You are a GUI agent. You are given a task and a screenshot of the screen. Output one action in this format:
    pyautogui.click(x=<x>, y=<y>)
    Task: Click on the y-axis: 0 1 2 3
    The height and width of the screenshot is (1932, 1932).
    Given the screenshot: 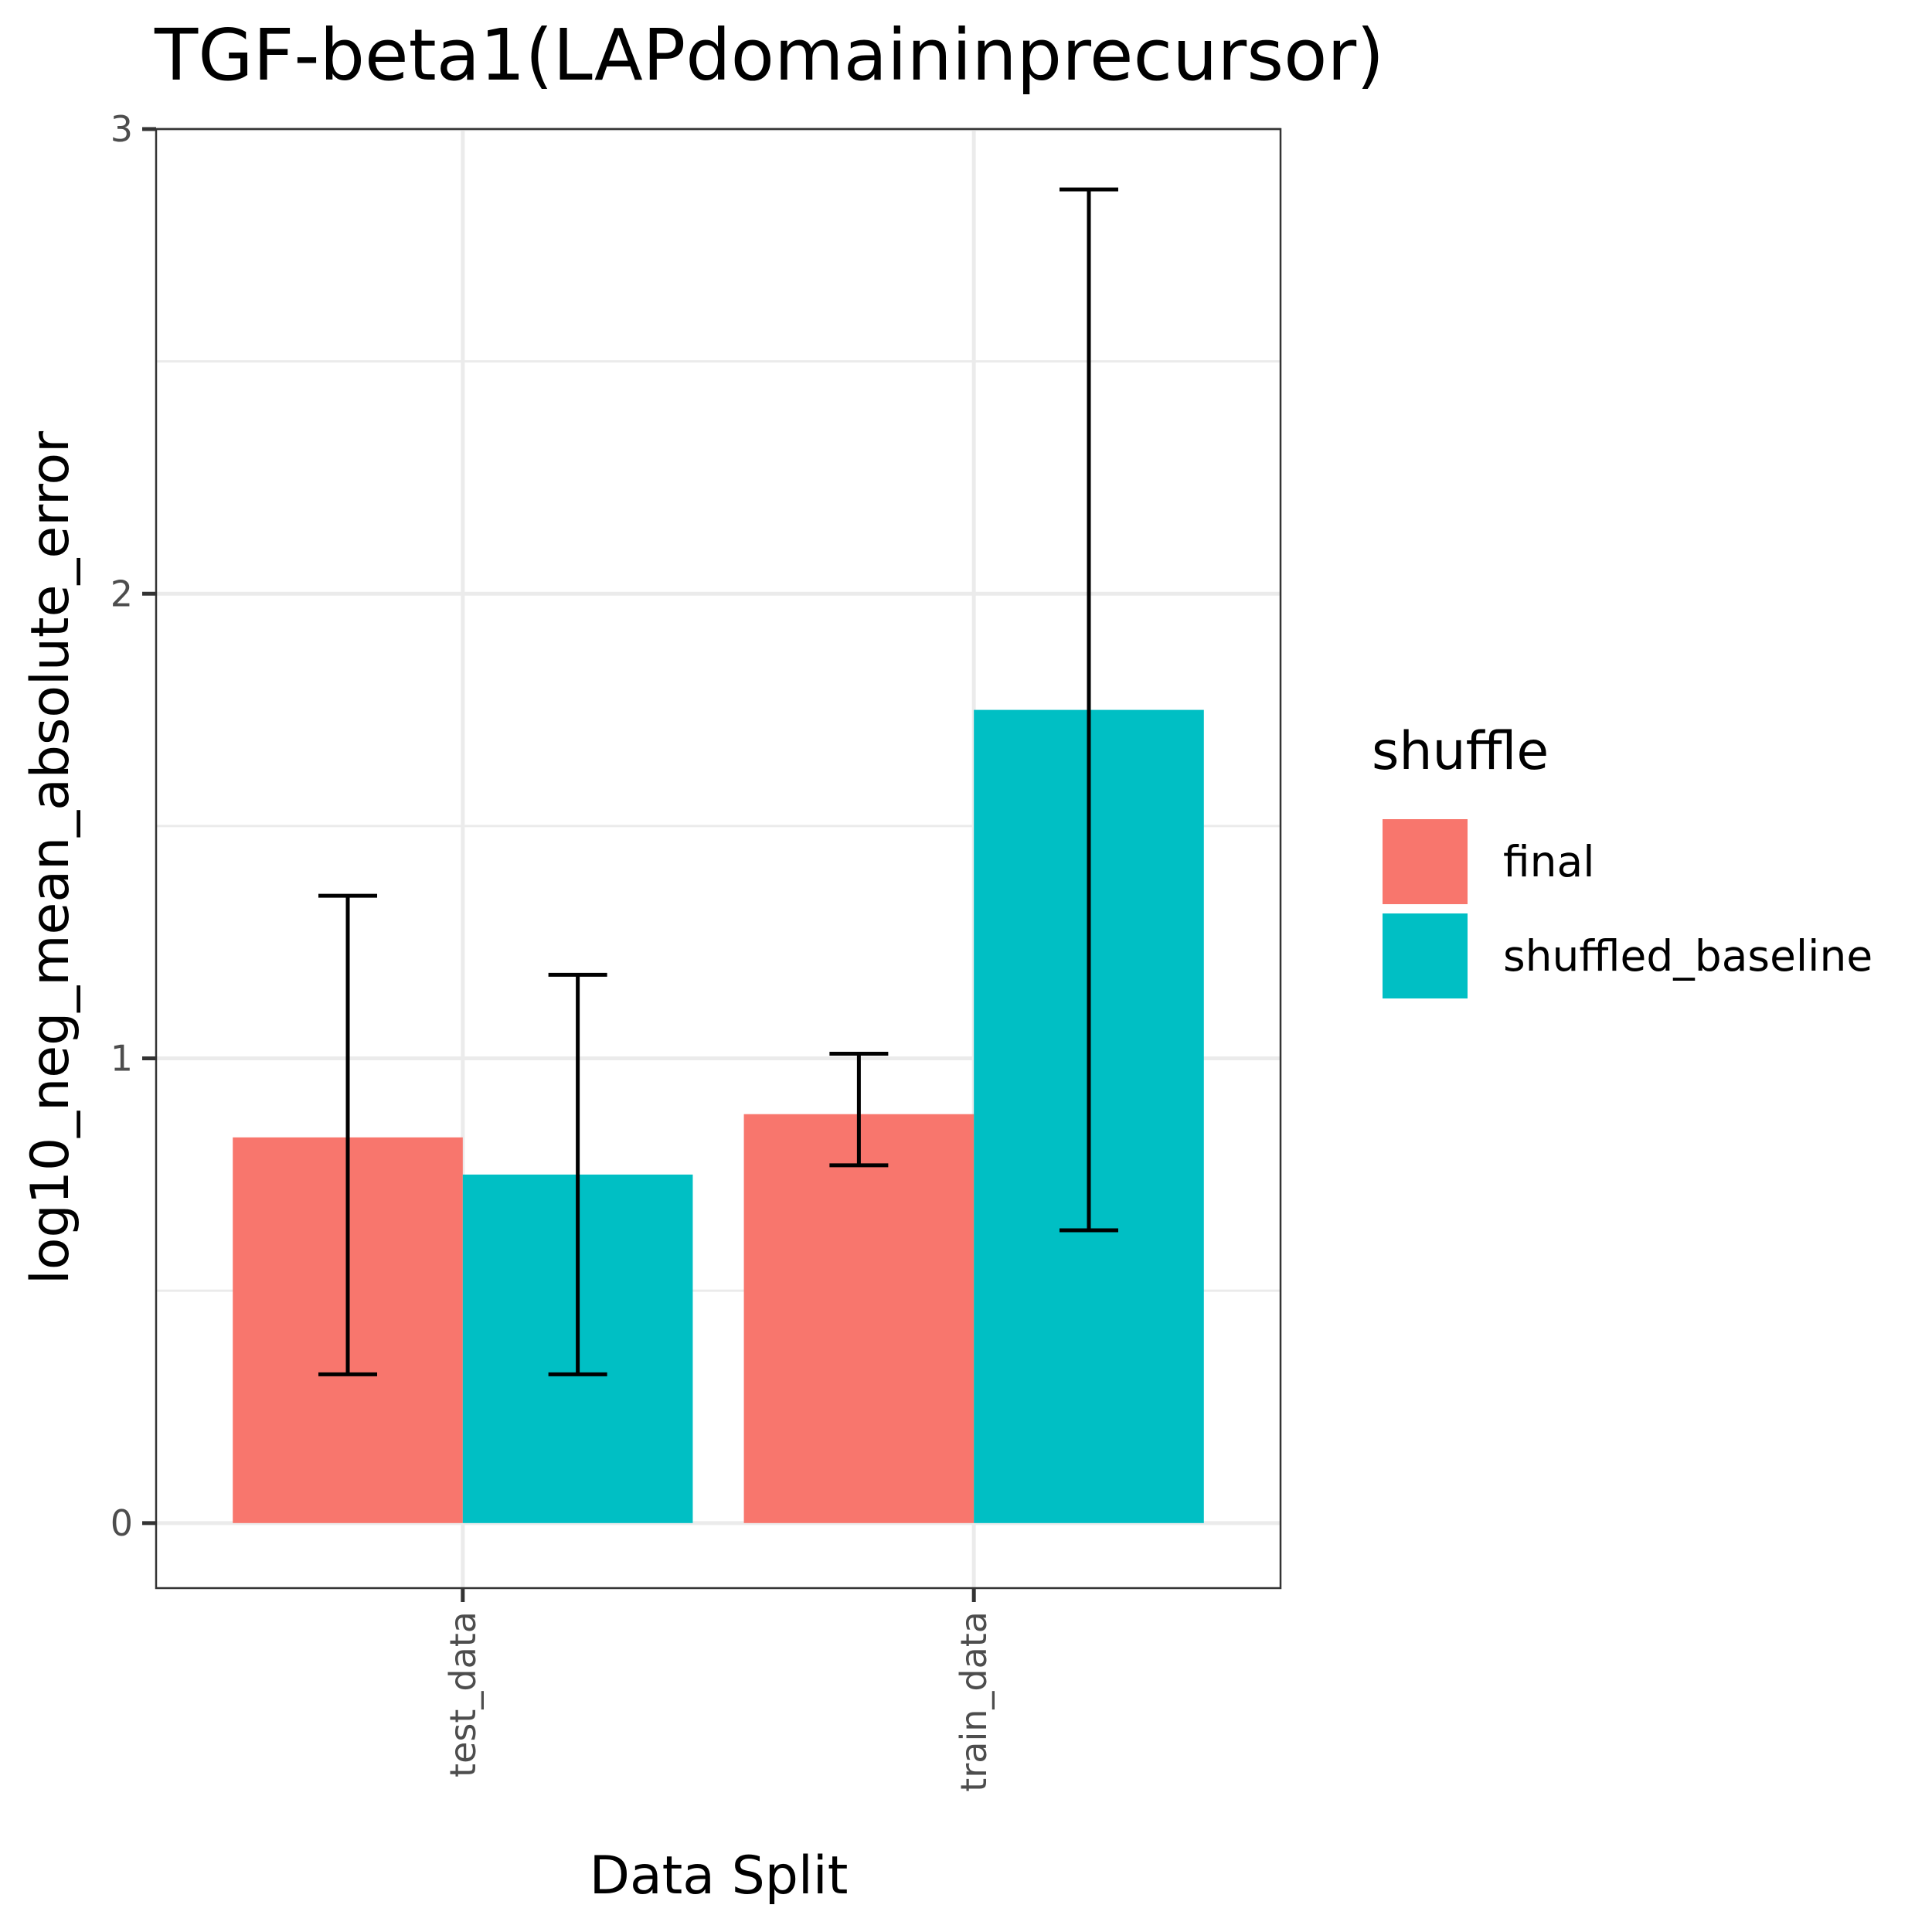 What is the action you would take?
    pyautogui.click(x=134, y=826)
    